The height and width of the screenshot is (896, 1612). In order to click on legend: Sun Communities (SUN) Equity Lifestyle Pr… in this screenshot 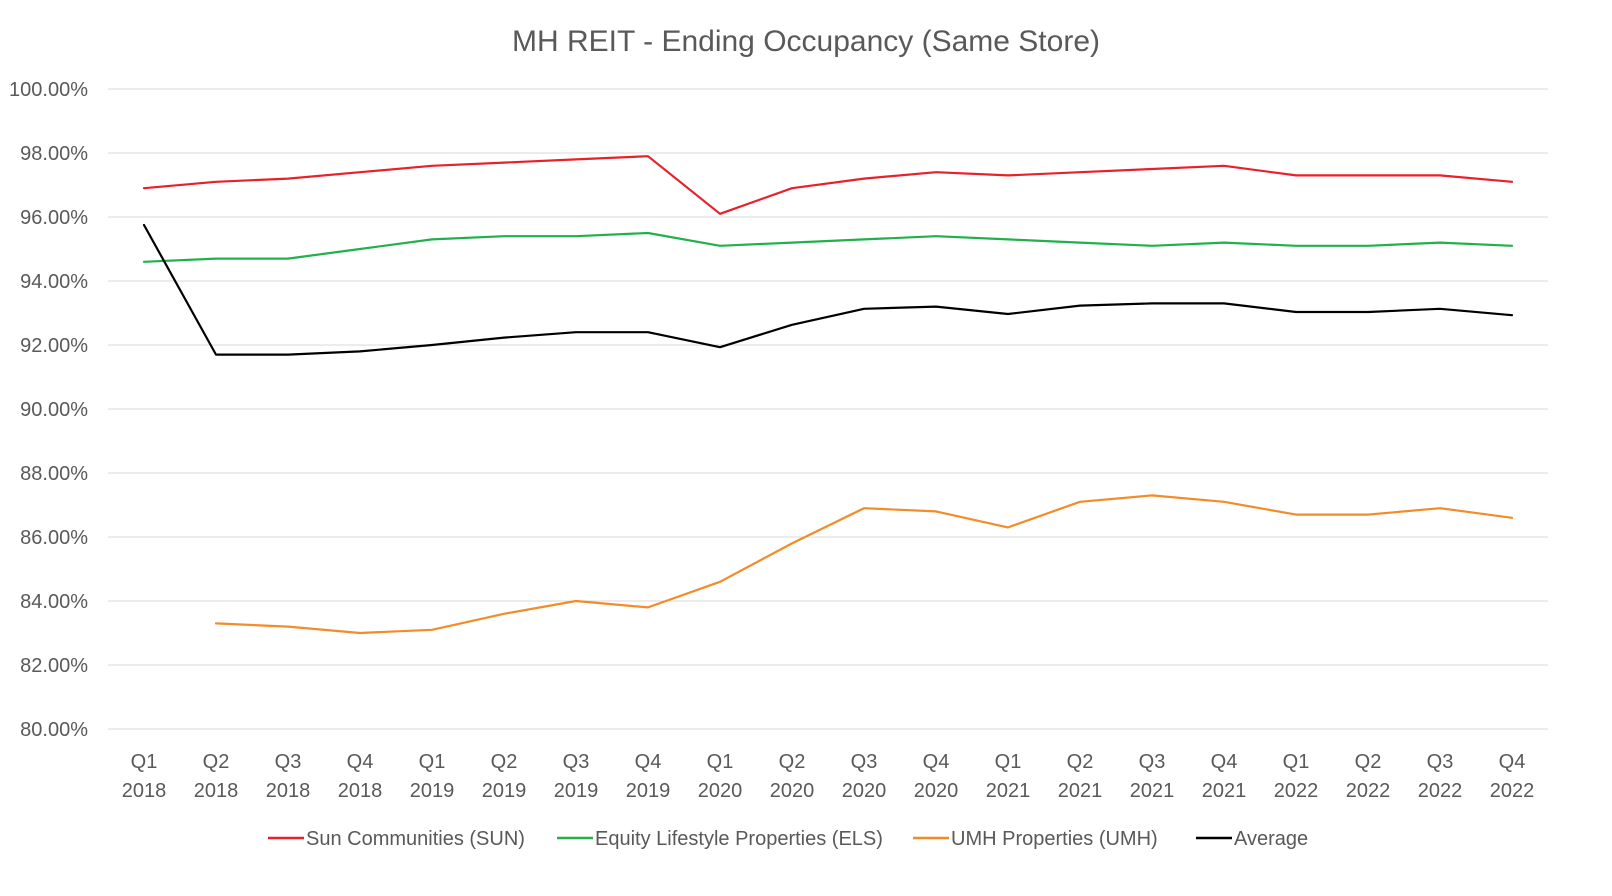, I will do `click(788, 839)`.